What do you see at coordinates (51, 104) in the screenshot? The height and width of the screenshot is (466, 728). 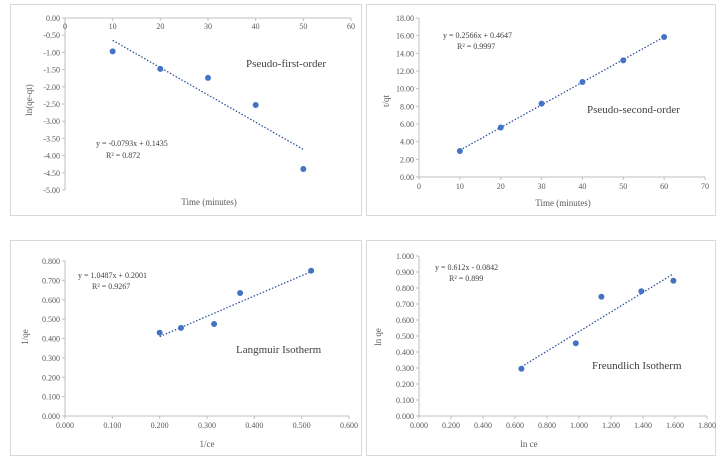 I see `y-tick-label: -2.50` at bounding box center [51, 104].